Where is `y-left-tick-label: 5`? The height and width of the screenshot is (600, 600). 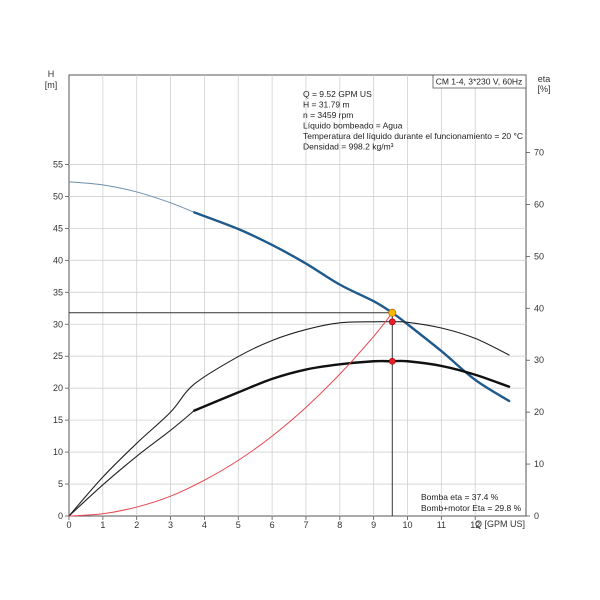
y-left-tick-label: 5 is located at coordinates (60, 484).